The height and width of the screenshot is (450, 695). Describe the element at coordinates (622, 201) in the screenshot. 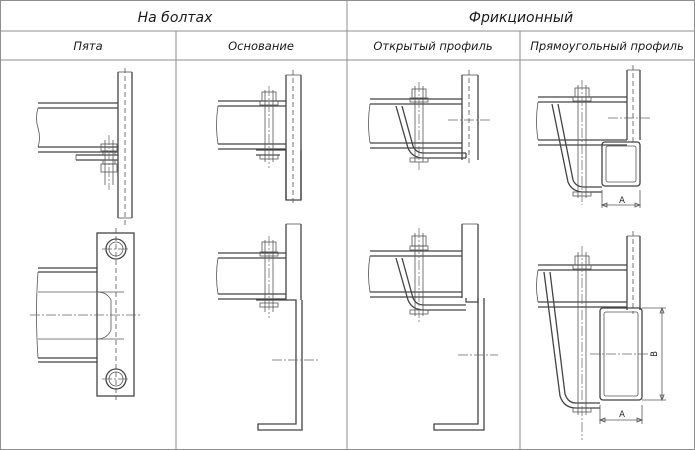

I see `dimension-a-top: A` at that location.